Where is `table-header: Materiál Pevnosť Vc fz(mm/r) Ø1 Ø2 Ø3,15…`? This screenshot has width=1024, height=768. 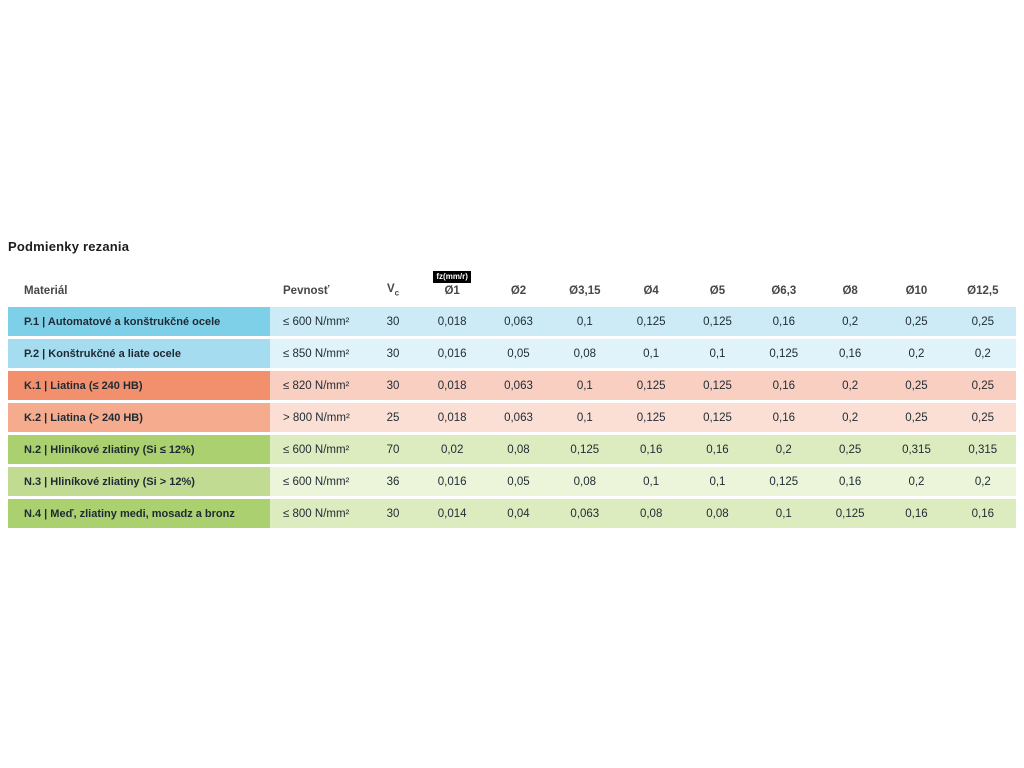 table-header: Materiál Pevnosť Vc fz(mm/r) Ø1 Ø2 Ø3,15… is located at coordinates (512, 287).